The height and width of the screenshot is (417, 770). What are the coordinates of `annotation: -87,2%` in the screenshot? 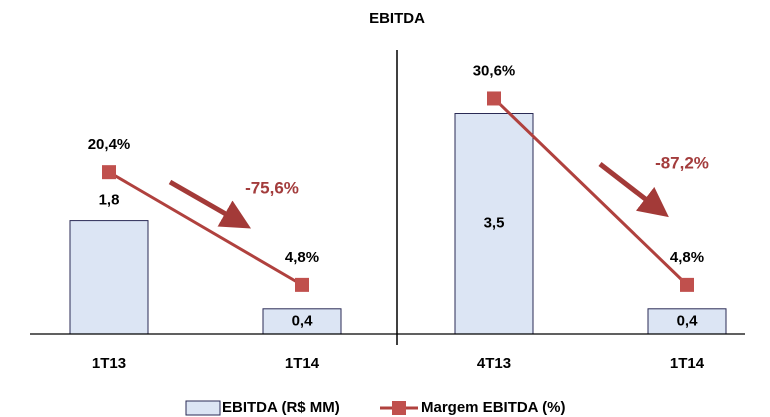 It's located at (682, 162).